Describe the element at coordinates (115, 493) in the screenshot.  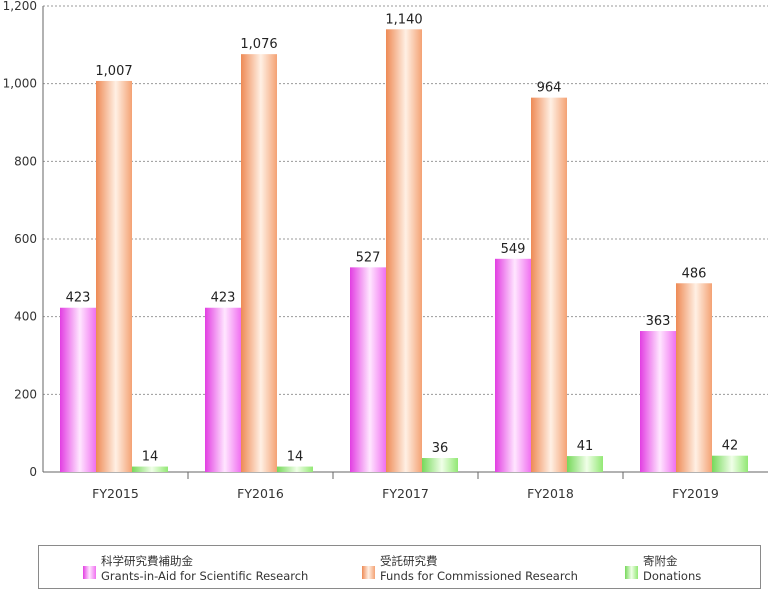
I see `x-category-label: FY2015` at that location.